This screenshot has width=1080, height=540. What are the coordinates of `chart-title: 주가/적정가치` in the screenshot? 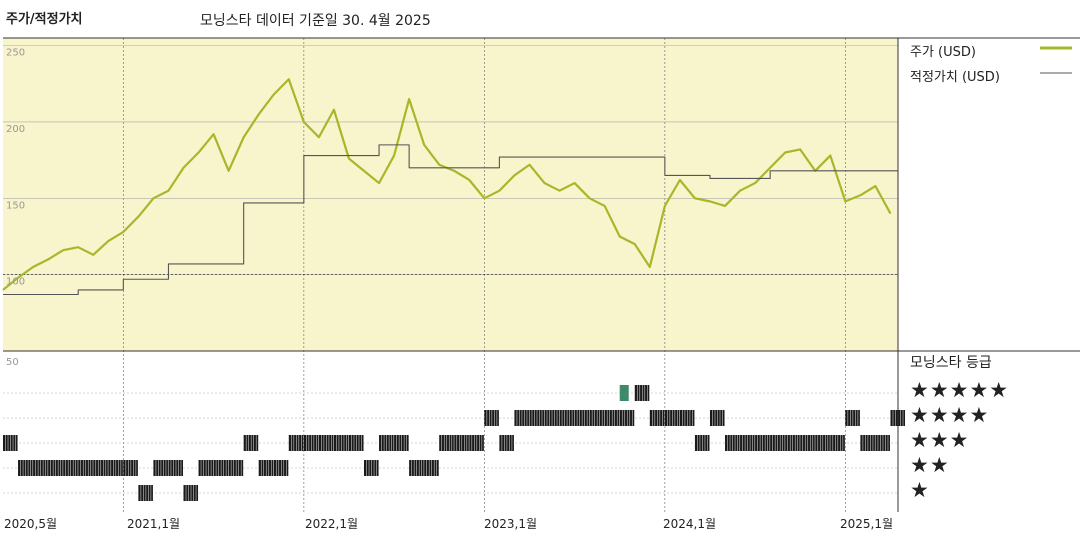 It's located at (44, 19).